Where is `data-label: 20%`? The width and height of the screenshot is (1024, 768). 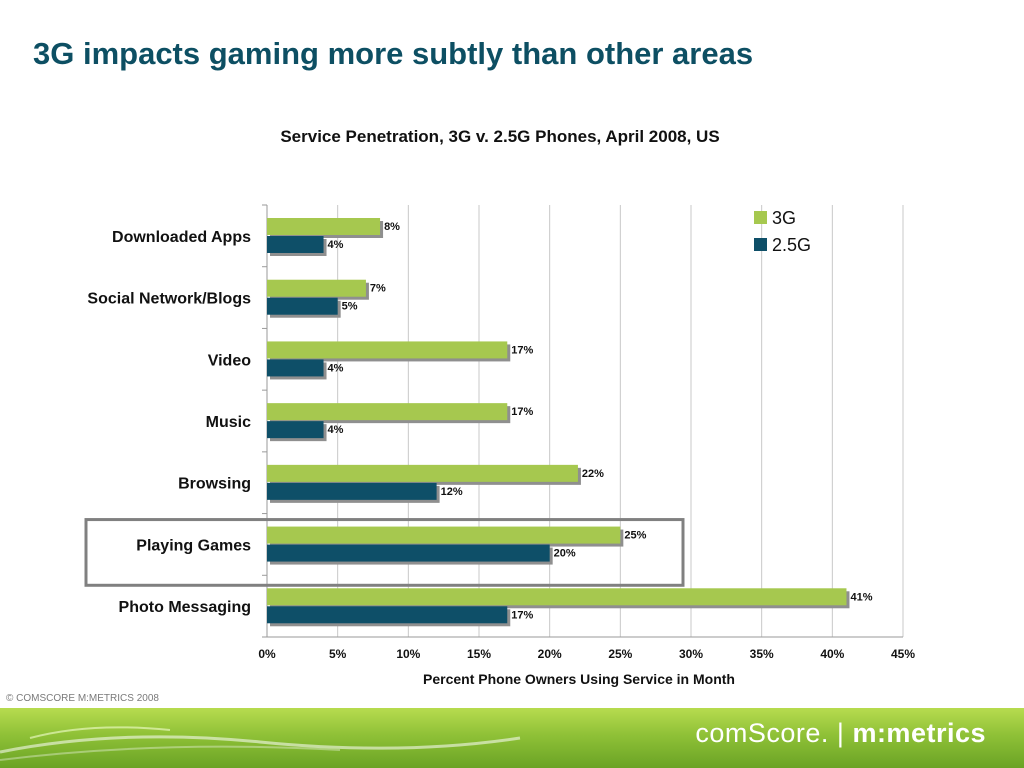
data-label: 20% is located at coordinates (565, 554).